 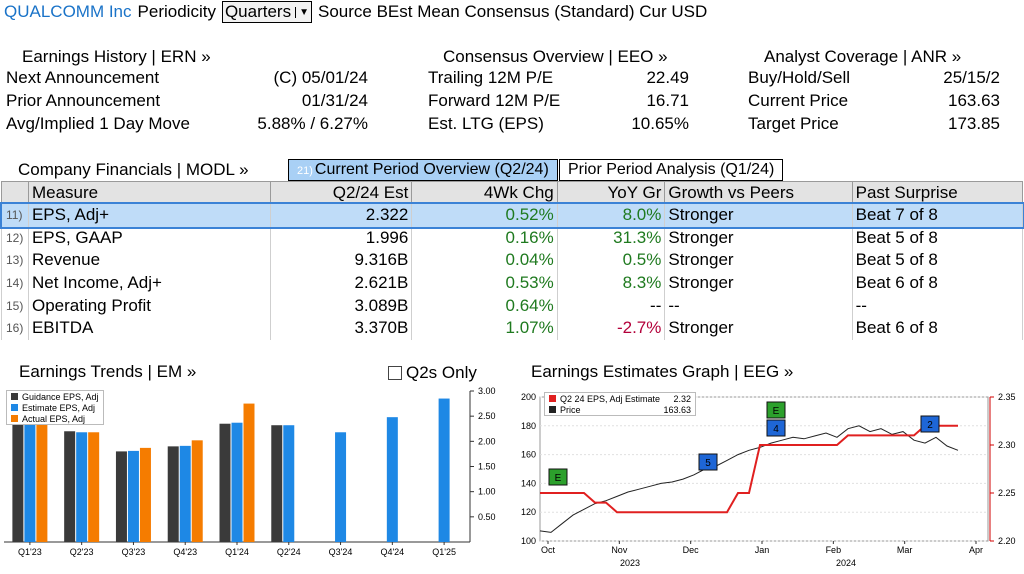 I want to click on eeg-year-label: 2024, so click(x=846, y=563).